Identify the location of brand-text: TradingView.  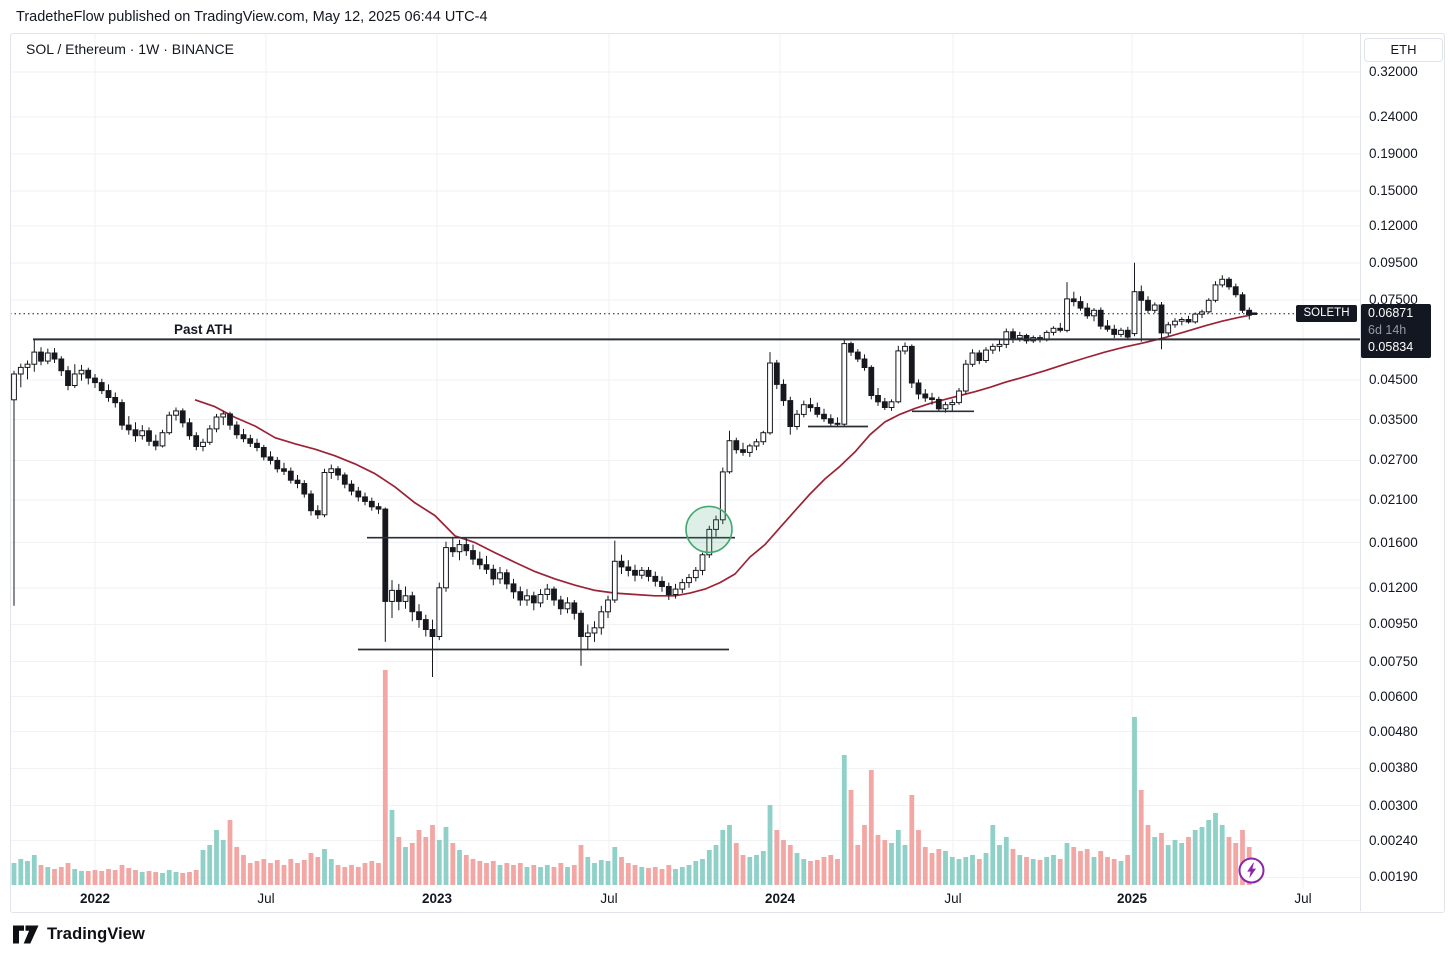
(96, 934).